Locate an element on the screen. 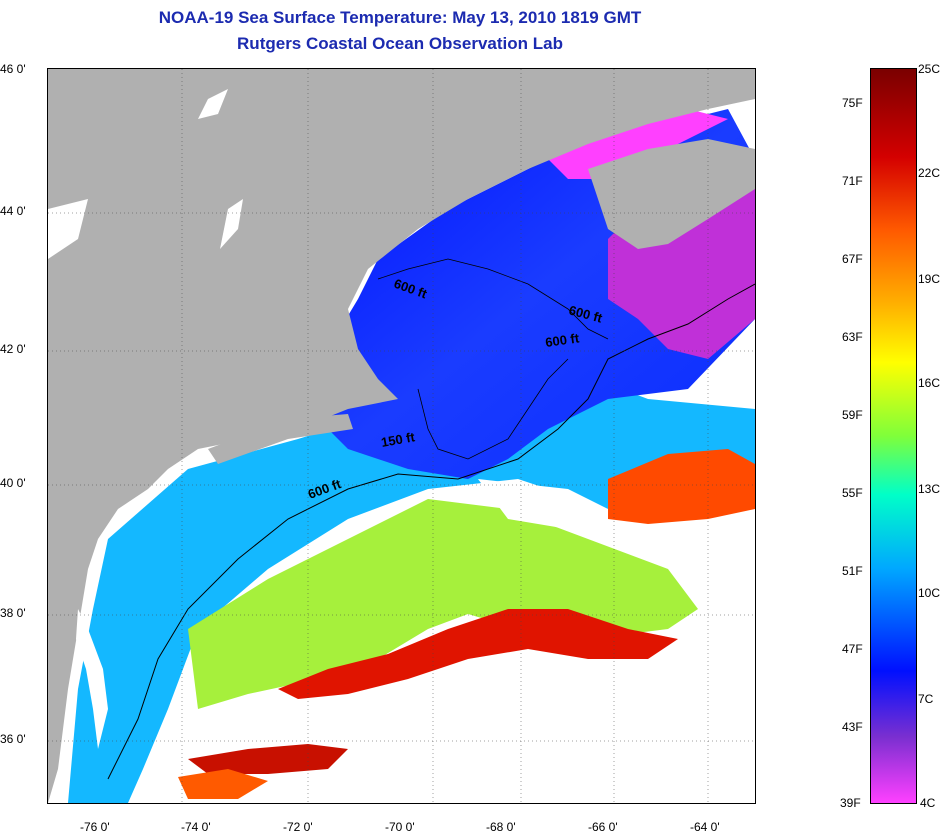  cbar-c-22: 22C is located at coordinates (929, 173).